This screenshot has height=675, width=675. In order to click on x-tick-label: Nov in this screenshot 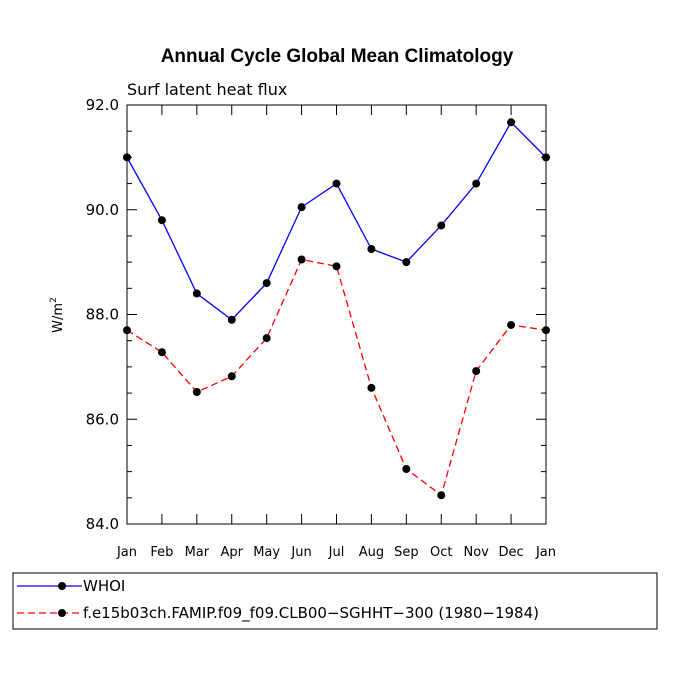, I will do `click(476, 552)`.